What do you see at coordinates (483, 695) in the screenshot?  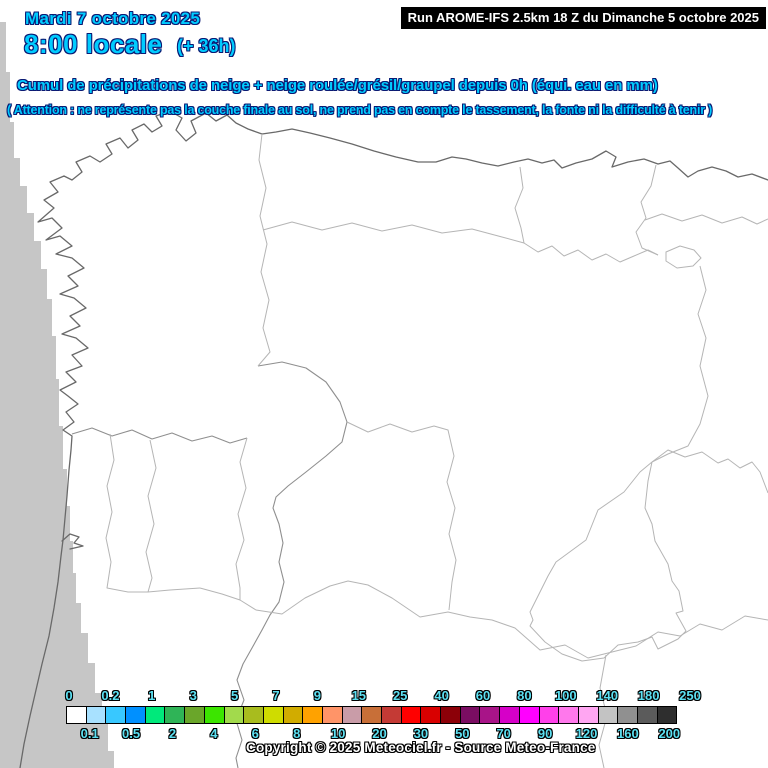 I see `legend-boundary-label: 60` at bounding box center [483, 695].